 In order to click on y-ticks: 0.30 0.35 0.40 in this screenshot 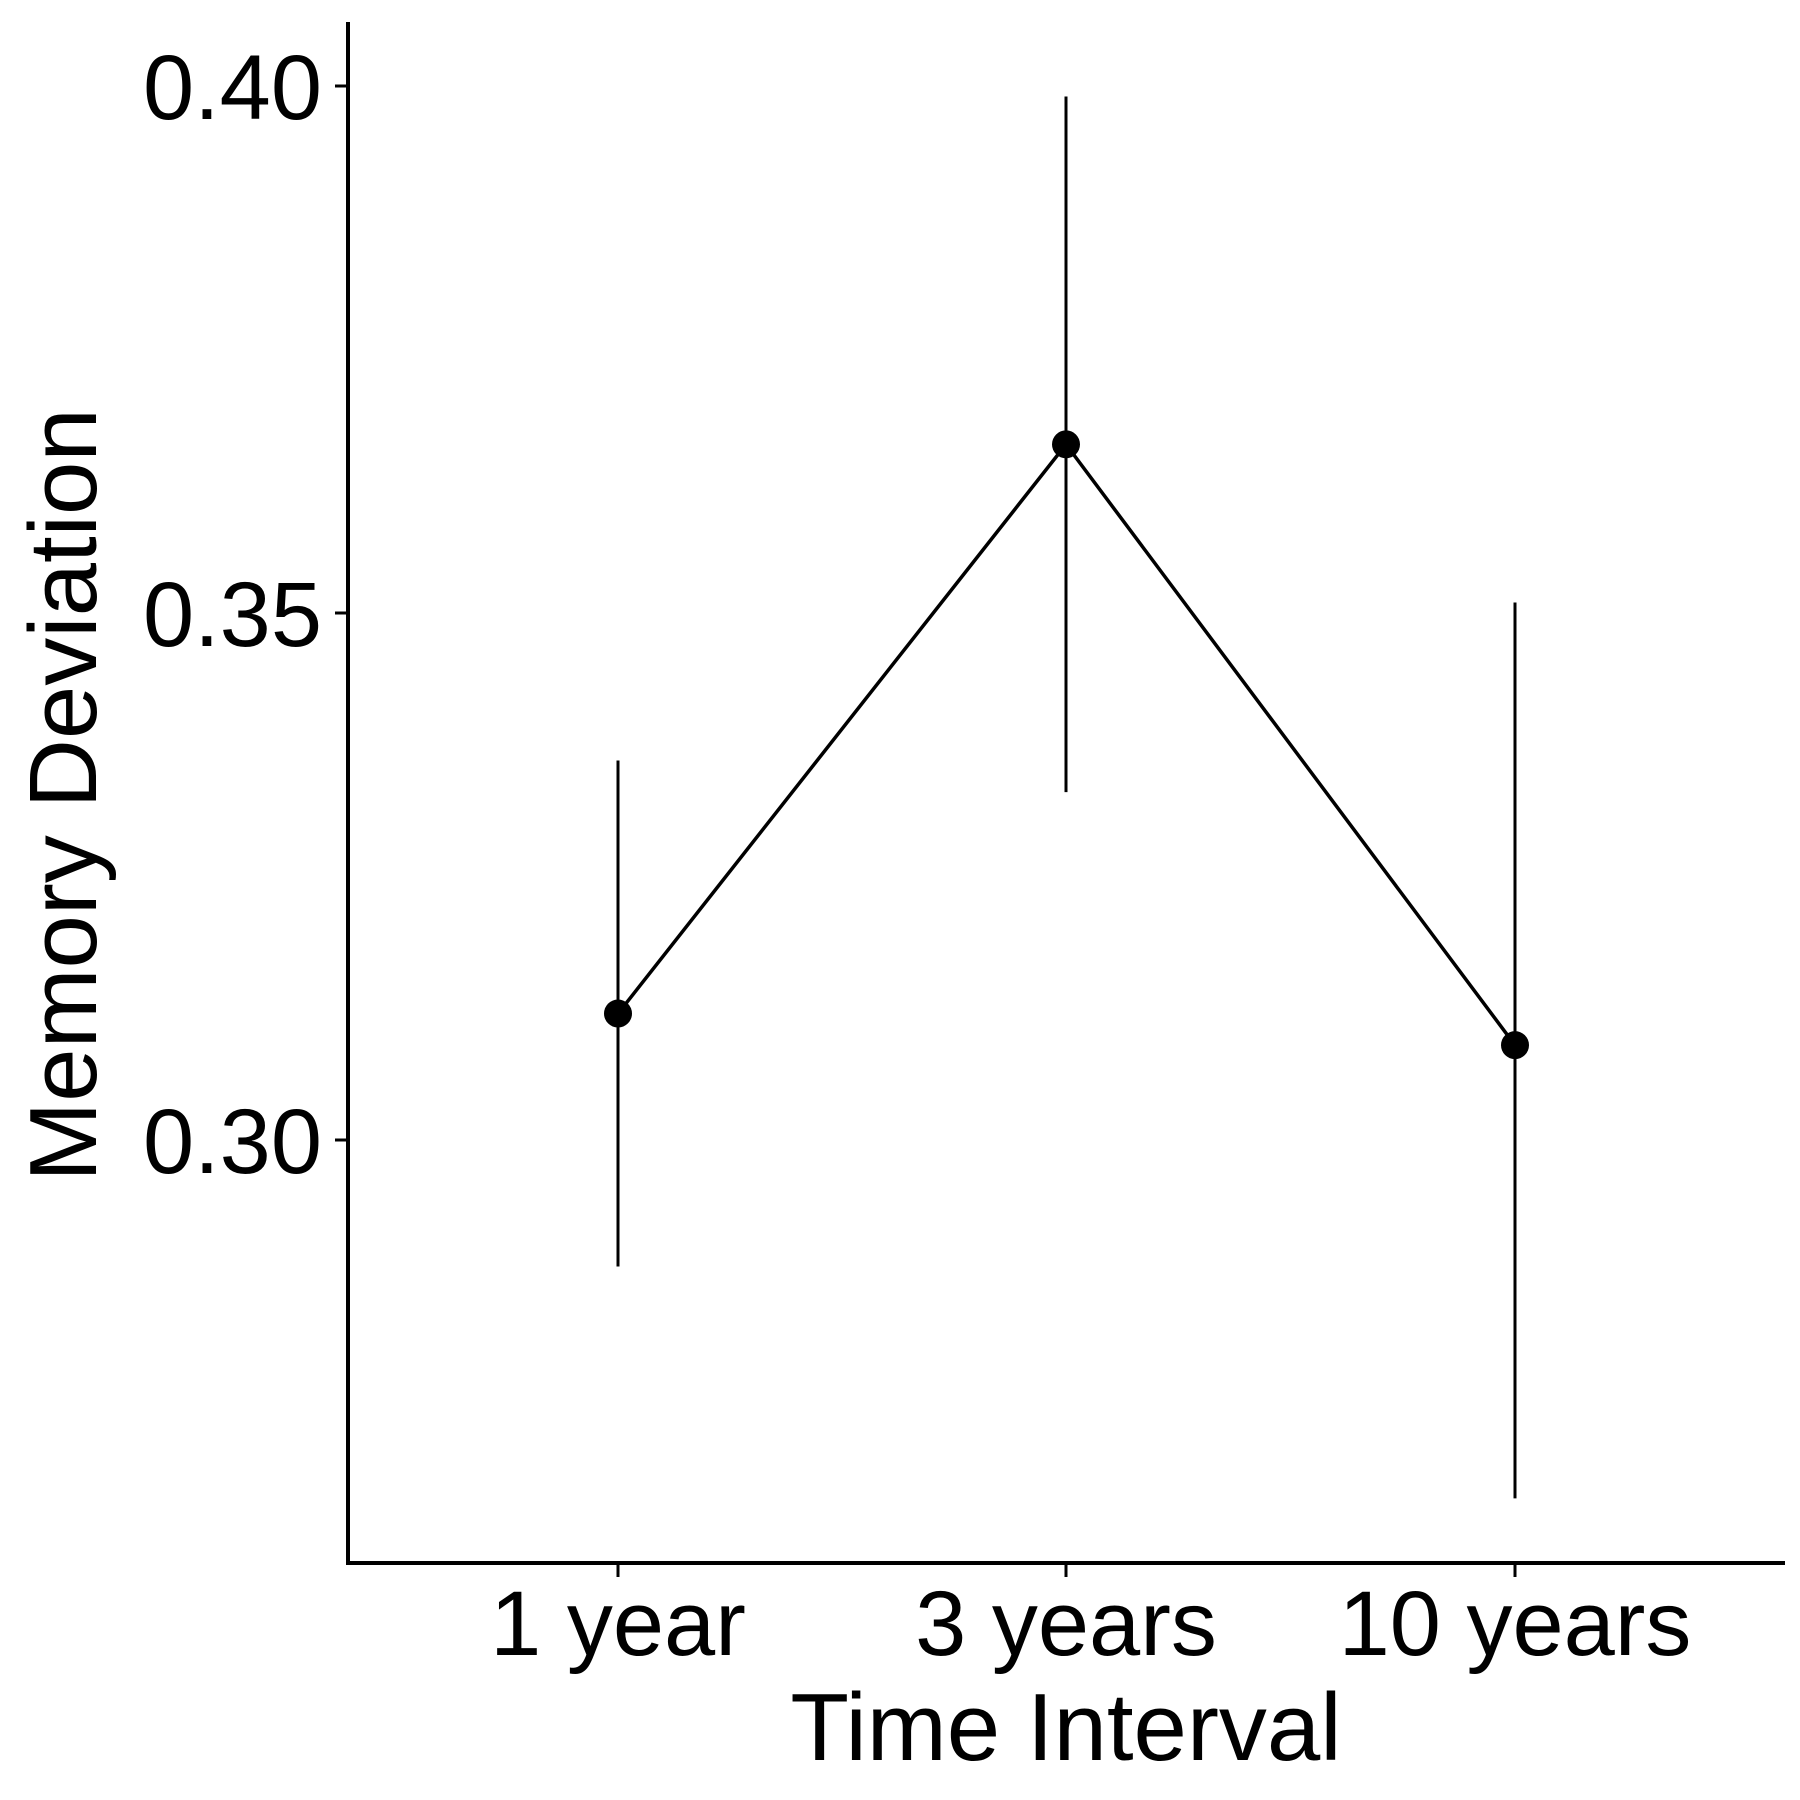, I will do `click(245, 615)`.